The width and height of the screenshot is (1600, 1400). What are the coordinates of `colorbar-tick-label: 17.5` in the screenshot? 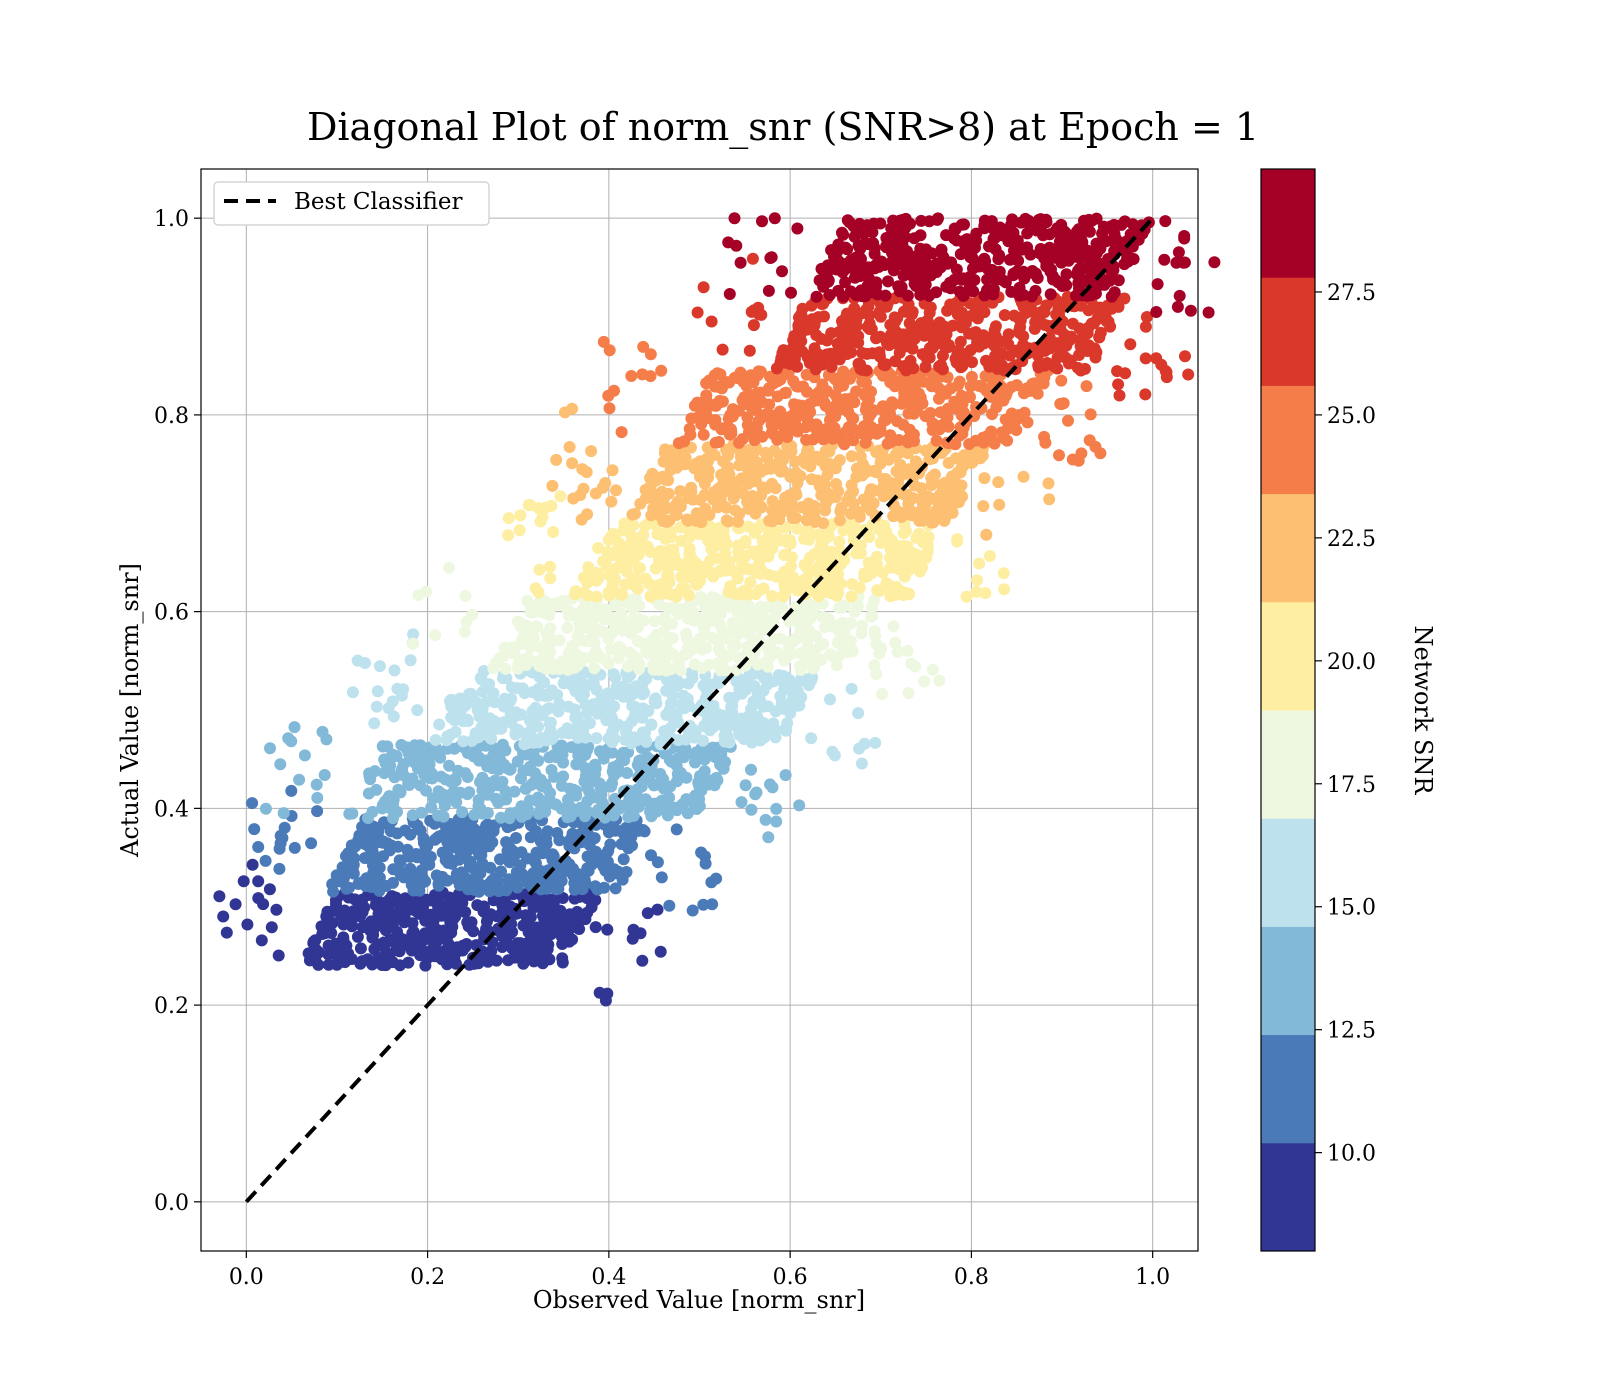 It's located at (1351, 785).